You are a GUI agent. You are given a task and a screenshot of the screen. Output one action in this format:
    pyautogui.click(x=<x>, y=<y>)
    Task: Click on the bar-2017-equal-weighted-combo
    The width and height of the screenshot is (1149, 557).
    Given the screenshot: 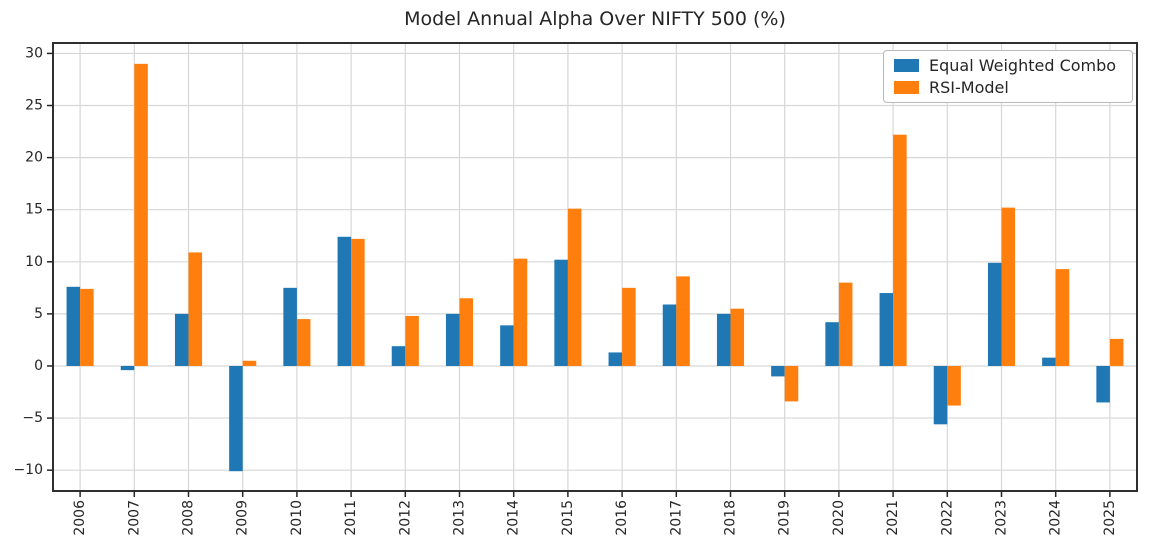 What is the action you would take?
    pyautogui.click(x=669, y=335)
    